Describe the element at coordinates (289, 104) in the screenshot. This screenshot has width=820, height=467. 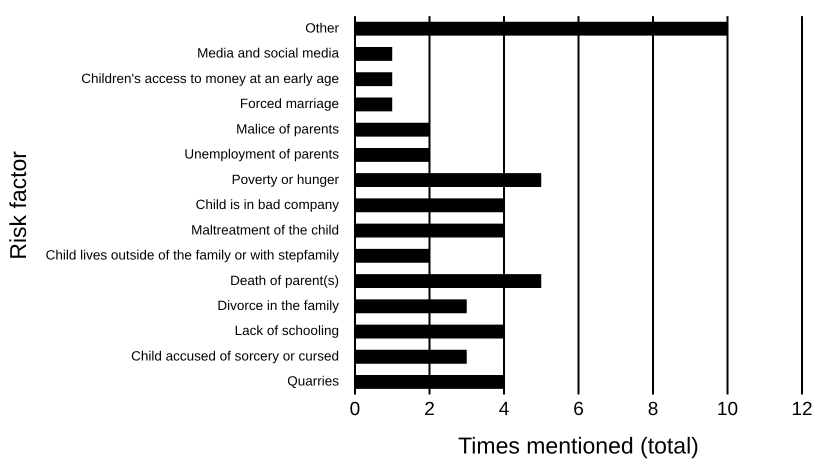
I see `y-tick-label: Forced marriage` at that location.